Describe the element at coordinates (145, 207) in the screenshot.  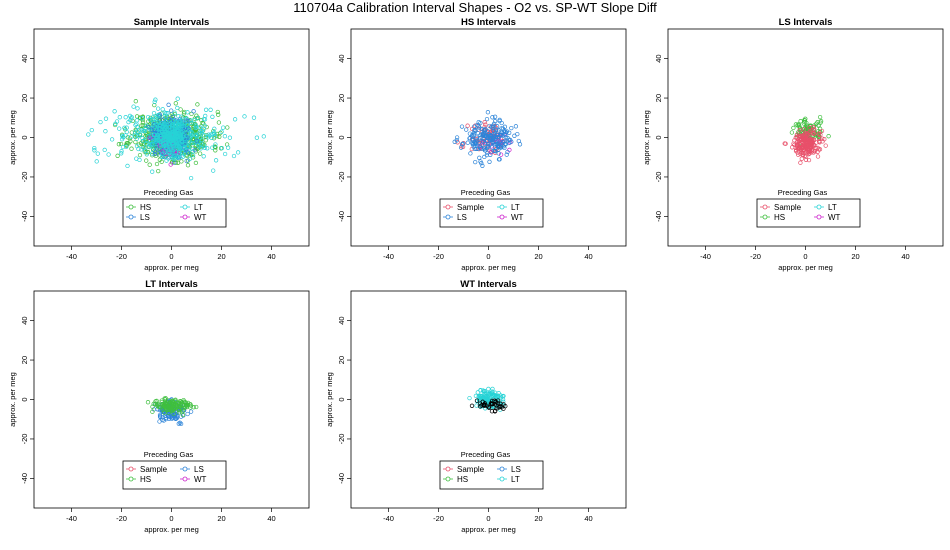
I see `legend-label-hs: HS` at that location.